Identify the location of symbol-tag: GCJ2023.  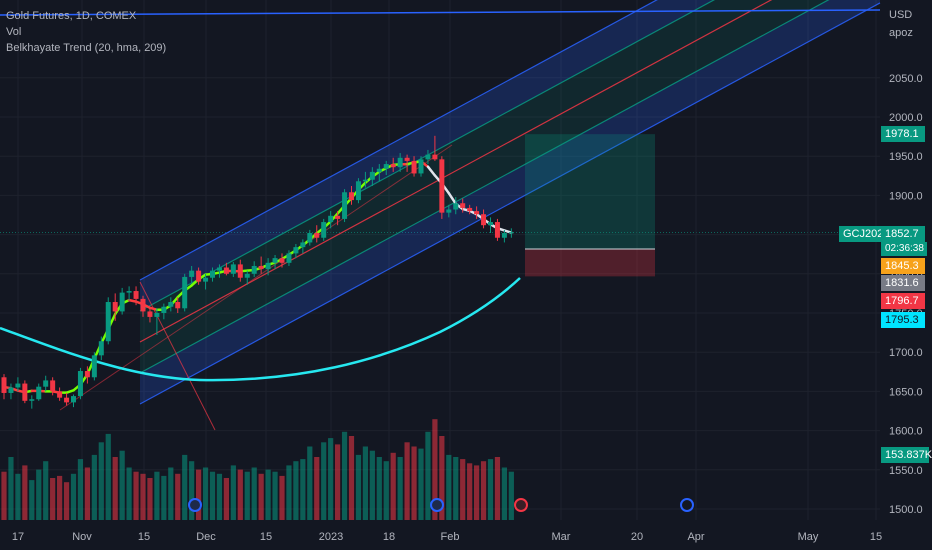
(866, 234).